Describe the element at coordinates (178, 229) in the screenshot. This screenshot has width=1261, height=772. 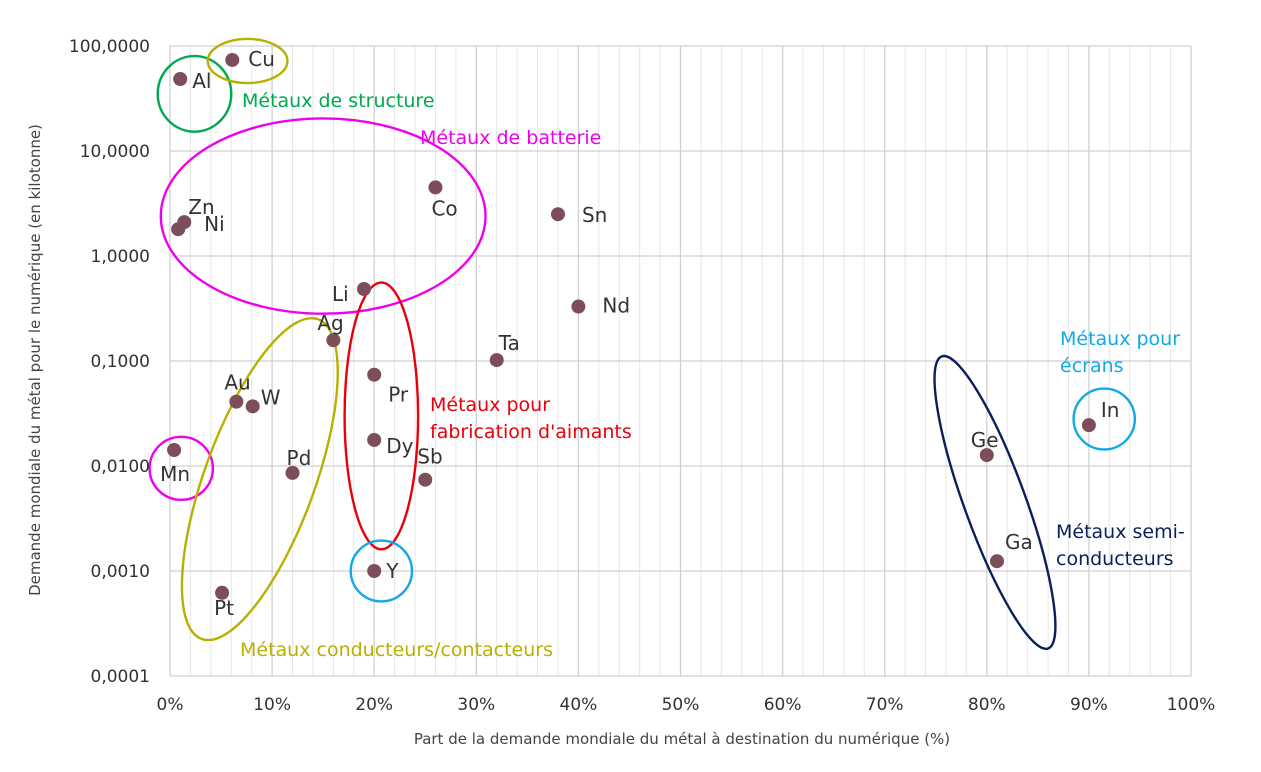
I see `data-point-Ni` at that location.